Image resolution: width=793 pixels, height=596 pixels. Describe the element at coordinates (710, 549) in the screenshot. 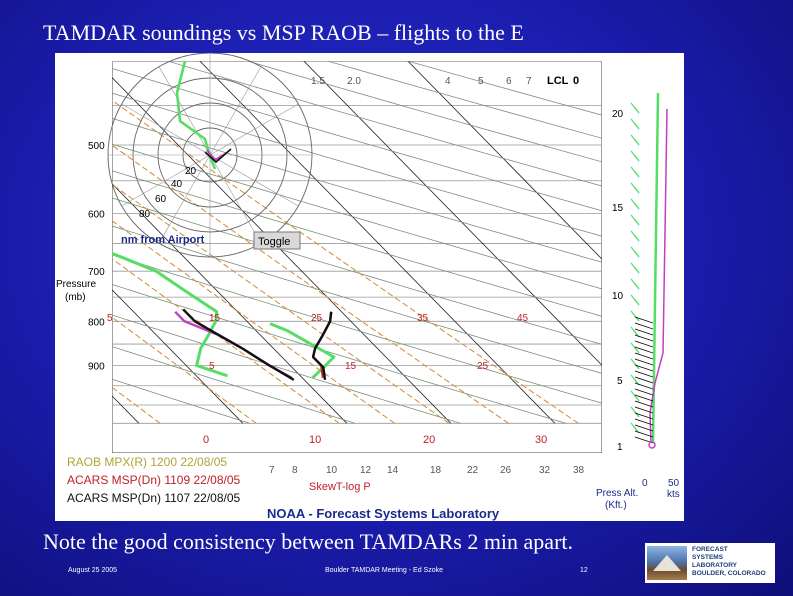

I see `logo-line: FORECAST` at that location.